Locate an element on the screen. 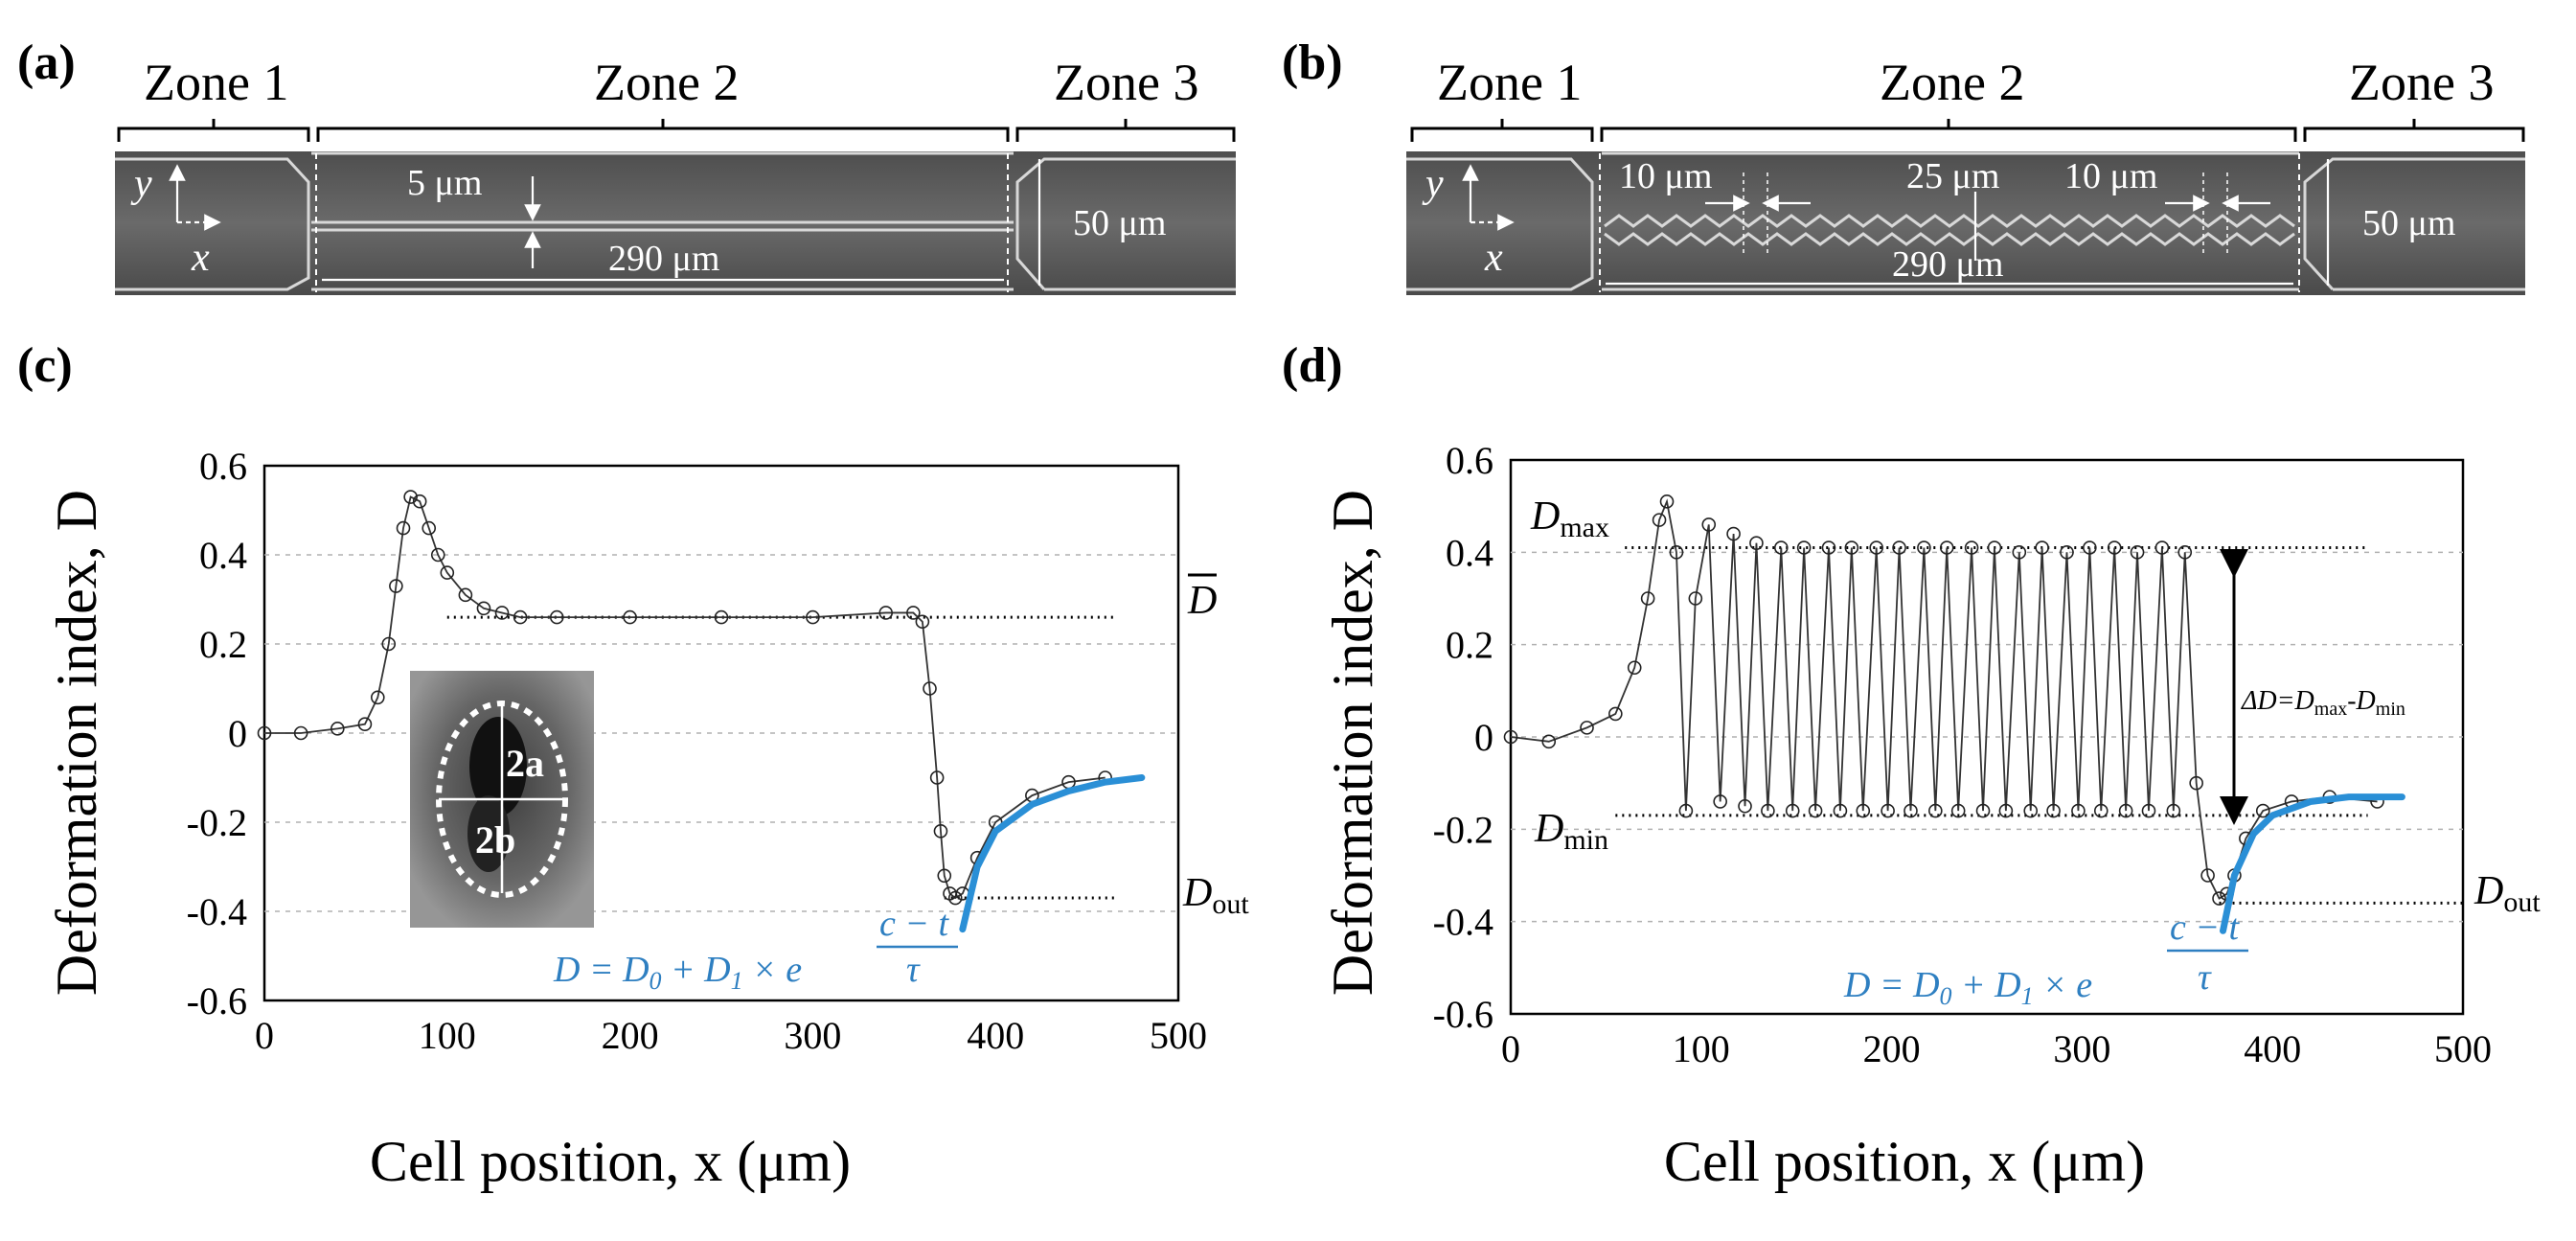 The width and height of the screenshot is (2576, 1241). dbar-label: D is located at coordinates (1202, 601).